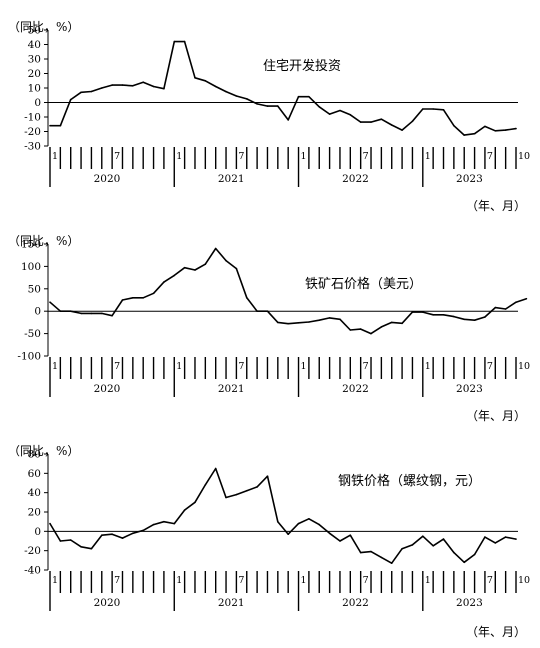 This screenshot has width=540, height=648. What do you see at coordinates (32, 118) in the screenshot?
I see `y-tick-label: -10` at bounding box center [32, 118].